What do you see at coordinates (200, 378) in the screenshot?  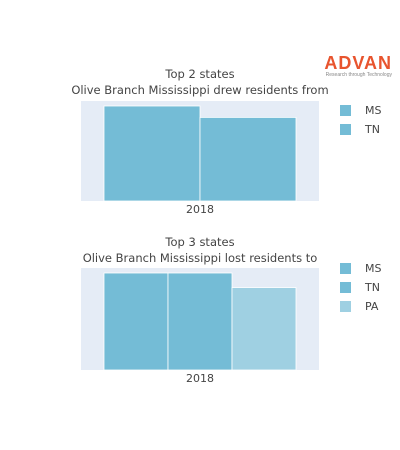 I see `x-tick-label-2: 2018` at bounding box center [200, 378].